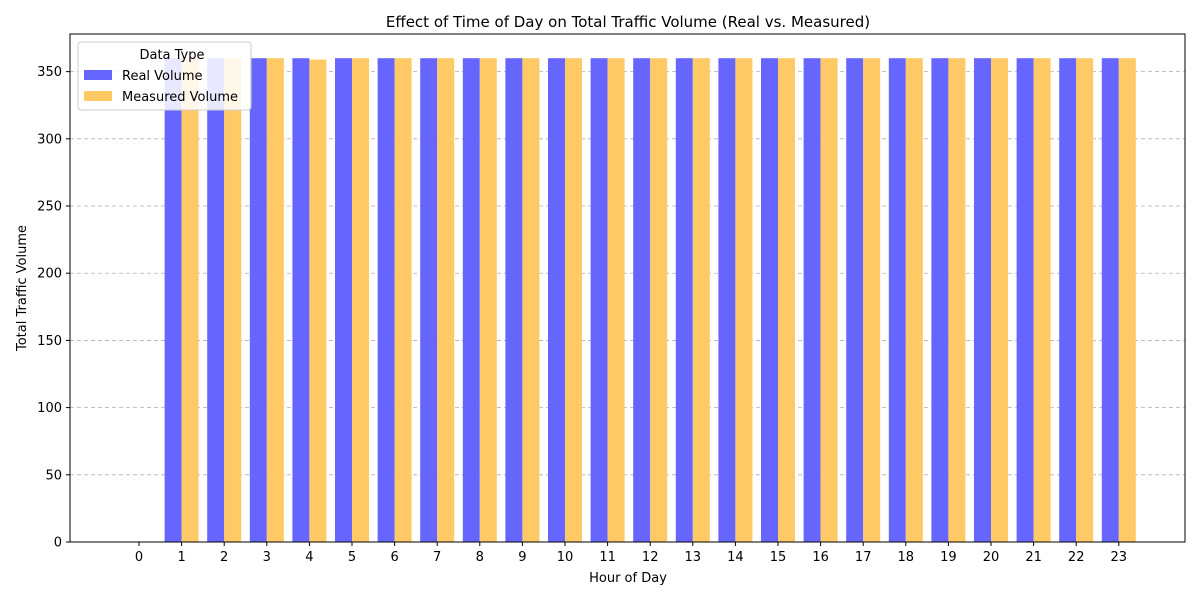  I want to click on x-tick-label: 20, so click(991, 557).